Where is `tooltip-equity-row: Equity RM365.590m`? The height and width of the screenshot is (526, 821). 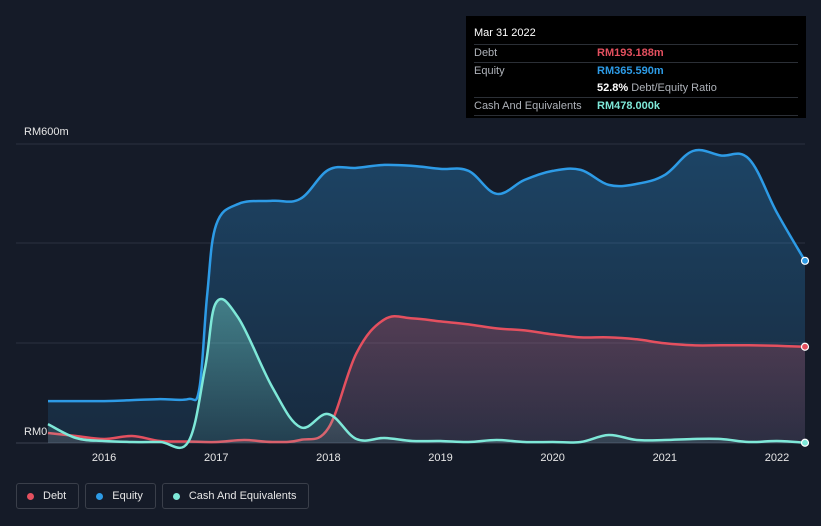
tooltip-equity-row: Equity RM365.590m is located at coordinates (636, 71).